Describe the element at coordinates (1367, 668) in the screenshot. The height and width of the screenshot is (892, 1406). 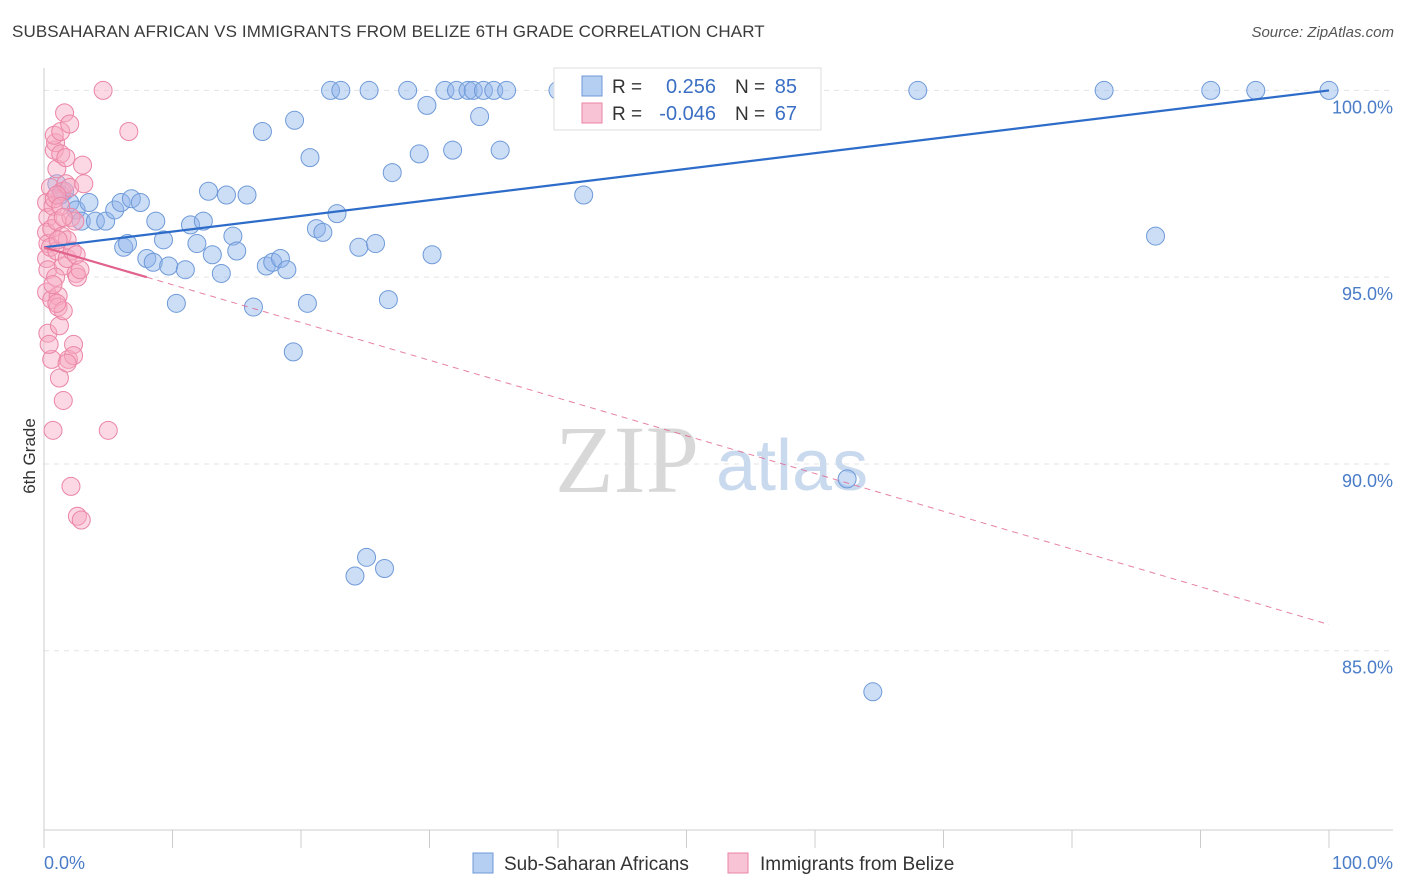
I see `y-tick-label: 85.0%` at that location.